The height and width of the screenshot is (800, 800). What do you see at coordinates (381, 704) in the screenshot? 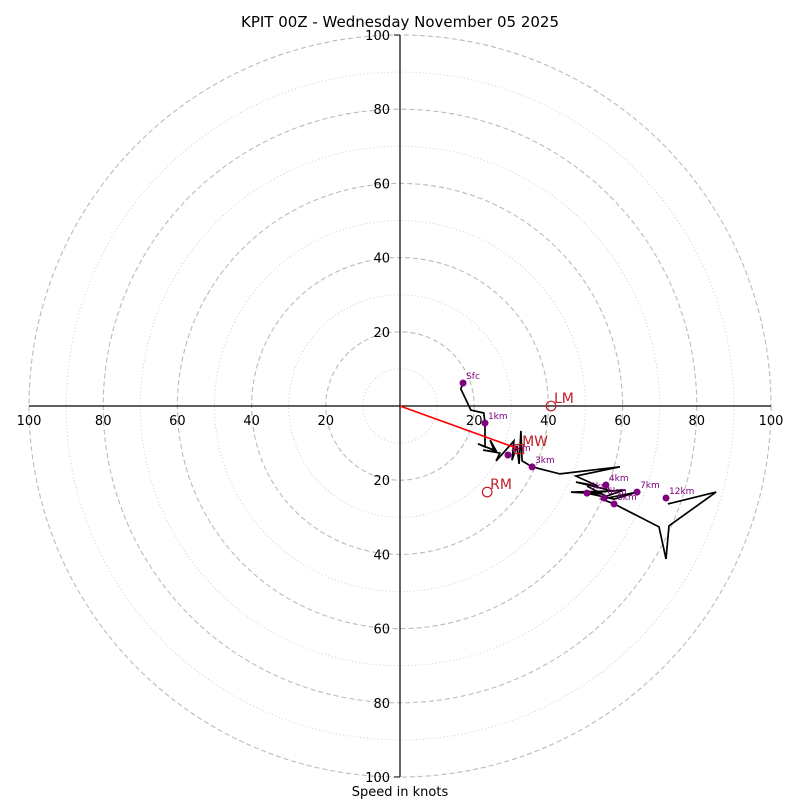
I see `tick-label-down: 80` at bounding box center [381, 704].